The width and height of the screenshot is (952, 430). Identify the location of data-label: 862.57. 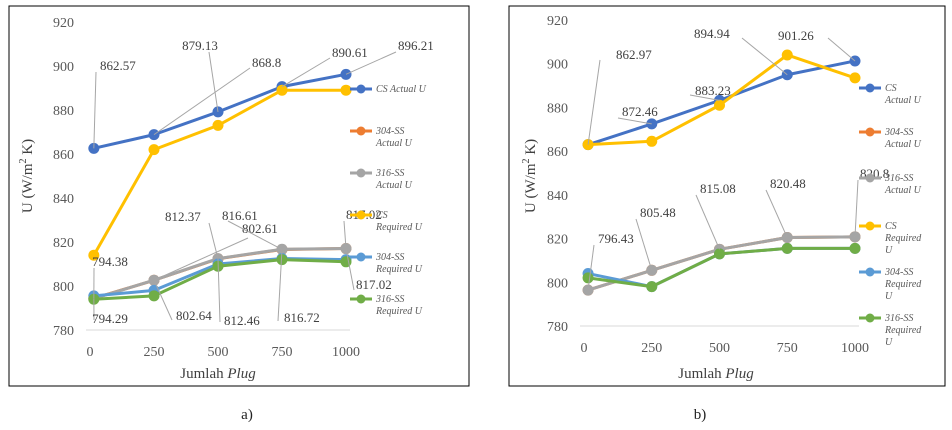
(118, 65).